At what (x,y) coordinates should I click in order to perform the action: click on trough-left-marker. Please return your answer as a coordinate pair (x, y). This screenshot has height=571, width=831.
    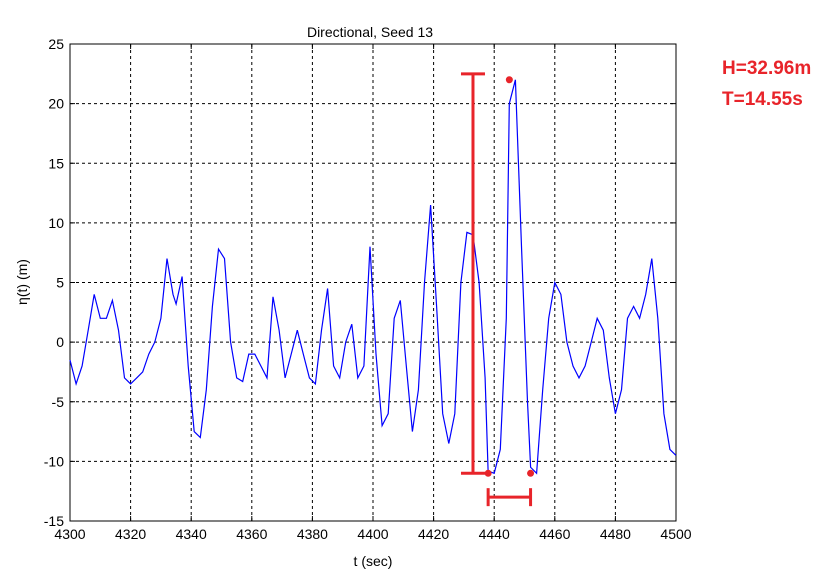
    Looking at the image, I should click on (488, 473).